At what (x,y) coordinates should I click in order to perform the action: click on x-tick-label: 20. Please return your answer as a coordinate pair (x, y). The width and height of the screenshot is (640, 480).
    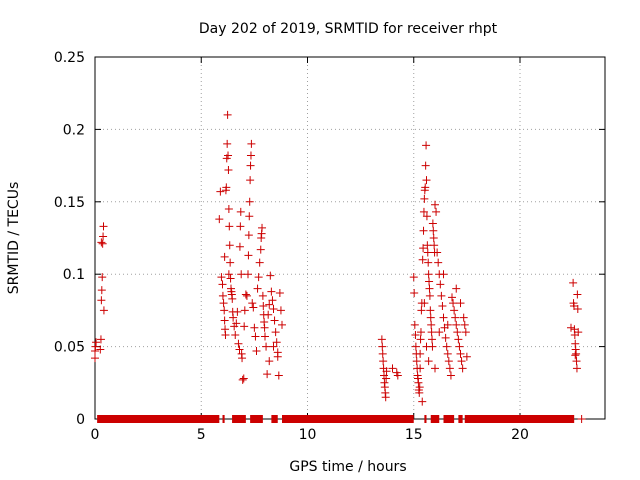
    Looking at the image, I should click on (520, 435).